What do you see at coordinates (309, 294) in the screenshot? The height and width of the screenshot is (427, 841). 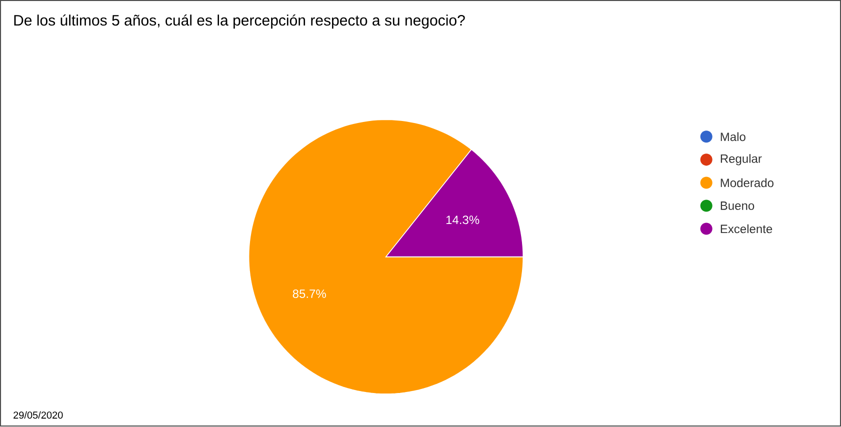 I see `data-label: 85.7%` at bounding box center [309, 294].